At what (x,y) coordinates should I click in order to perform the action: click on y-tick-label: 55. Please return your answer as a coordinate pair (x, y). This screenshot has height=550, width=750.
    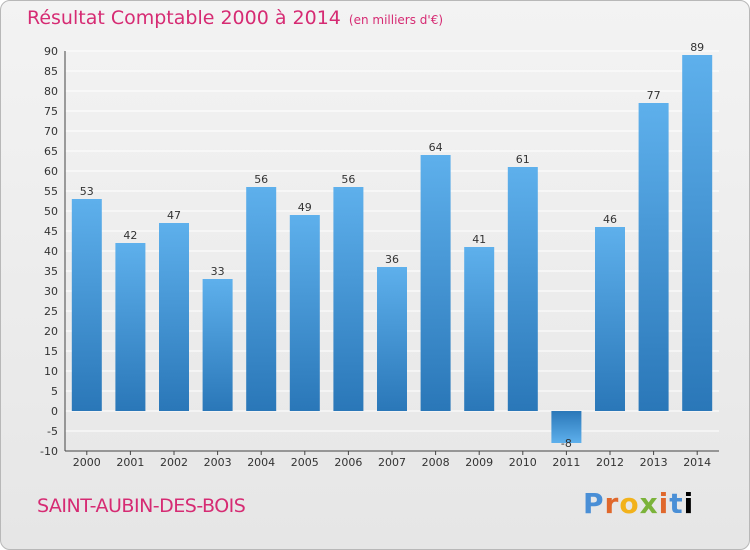
    Looking at the image, I should click on (51, 191).